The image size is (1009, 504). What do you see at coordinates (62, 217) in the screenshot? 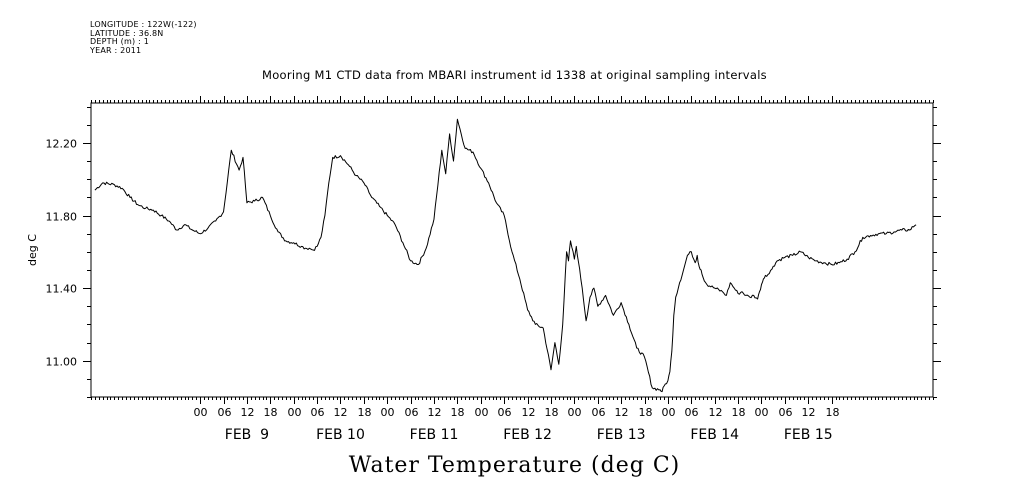
I see `y-tick-label: 11.80` at bounding box center [62, 217].